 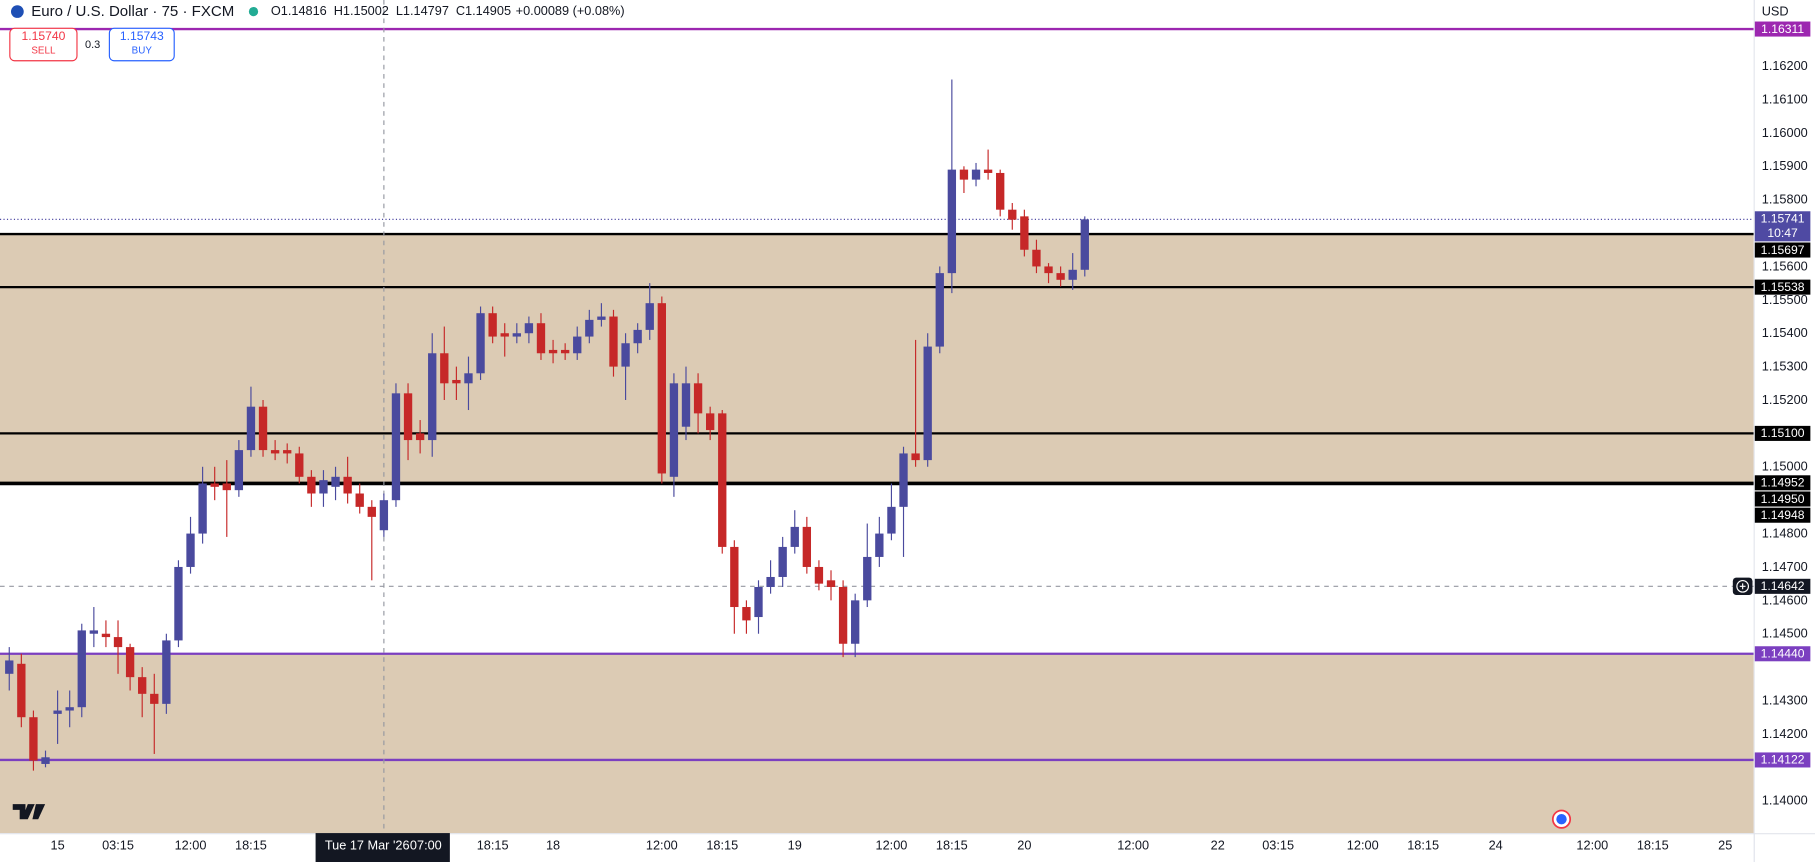 What do you see at coordinates (1785, 733) in the screenshot?
I see `y-tick-label: 1.14200` at bounding box center [1785, 733].